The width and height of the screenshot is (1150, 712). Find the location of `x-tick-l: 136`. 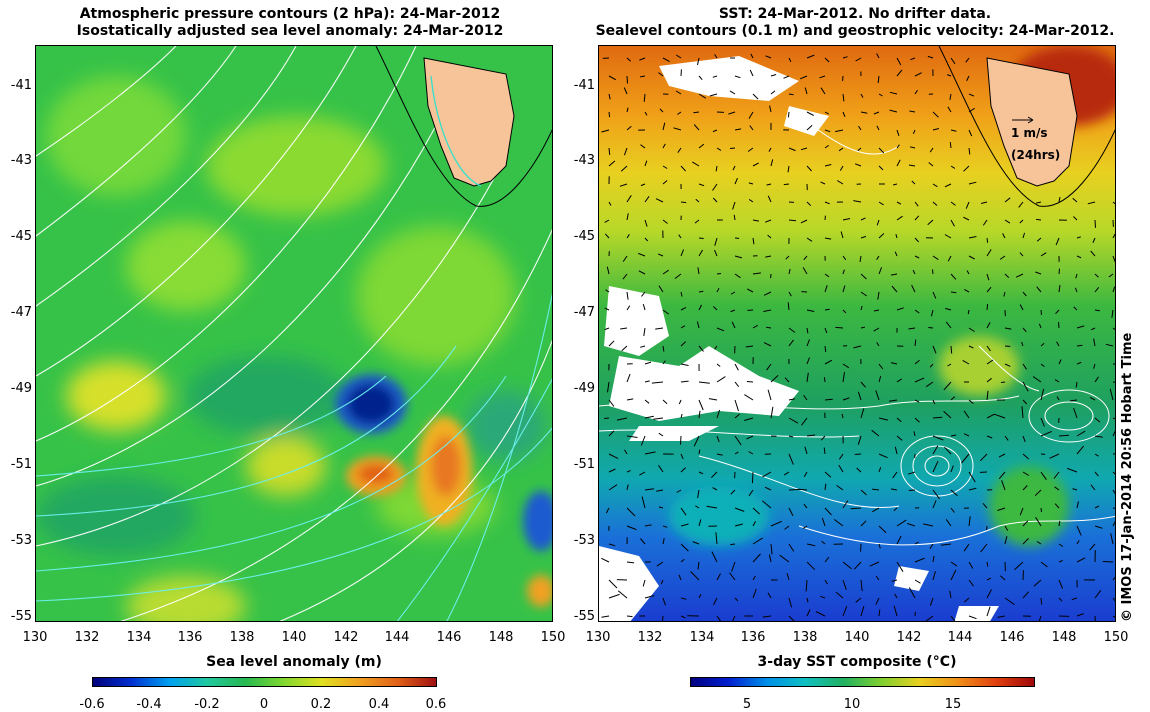

x-tick-l: 136 is located at coordinates (190, 637).